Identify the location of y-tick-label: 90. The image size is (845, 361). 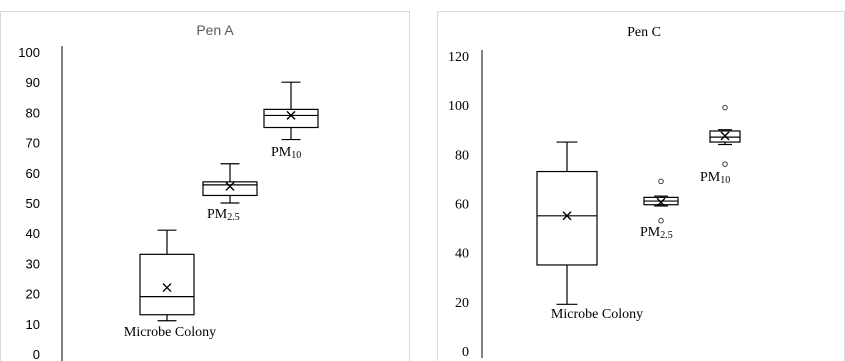
(33, 82).